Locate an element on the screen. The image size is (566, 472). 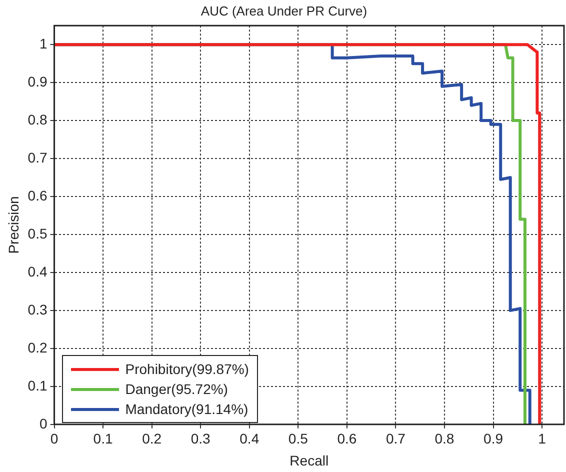
y-tick-label: 0.1 is located at coordinates (38, 385).